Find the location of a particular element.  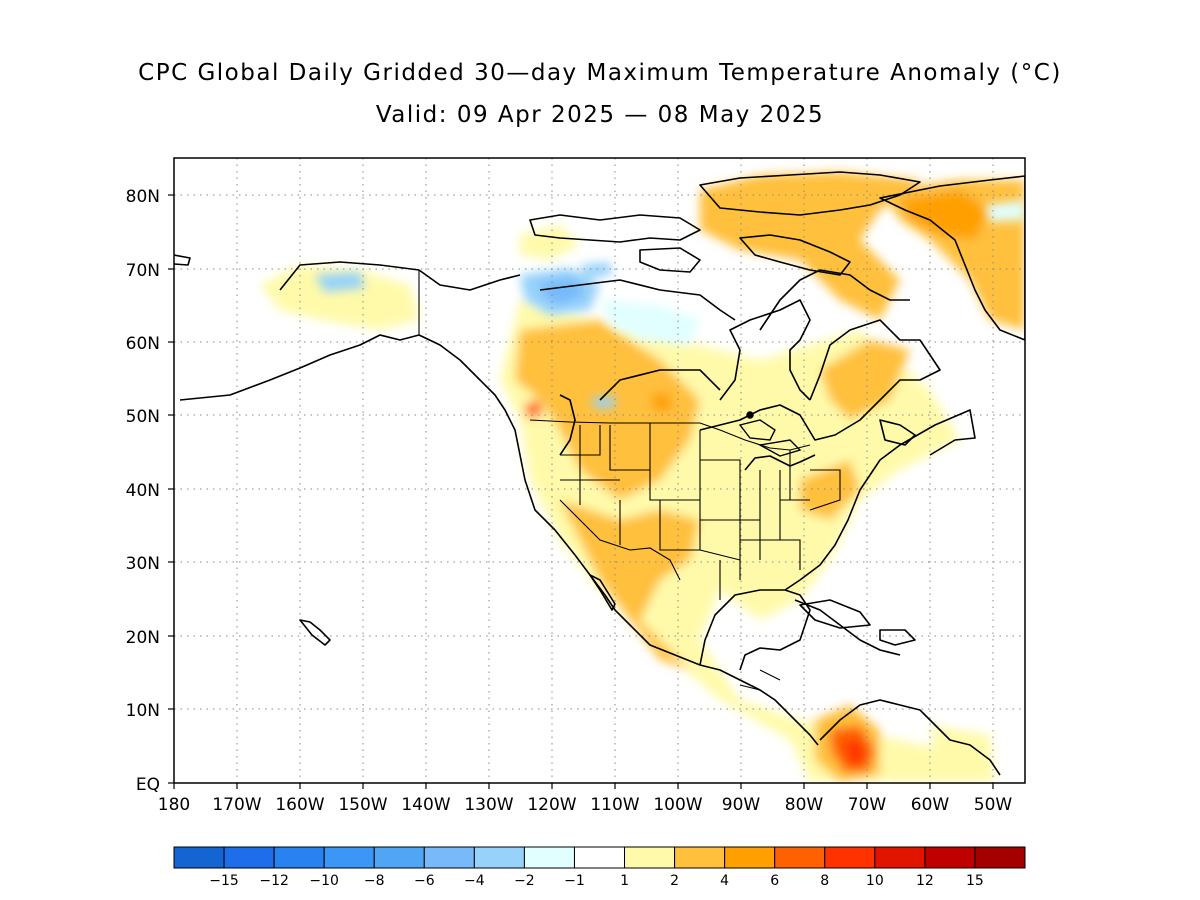

colorbar-label: −15 is located at coordinates (224, 881).